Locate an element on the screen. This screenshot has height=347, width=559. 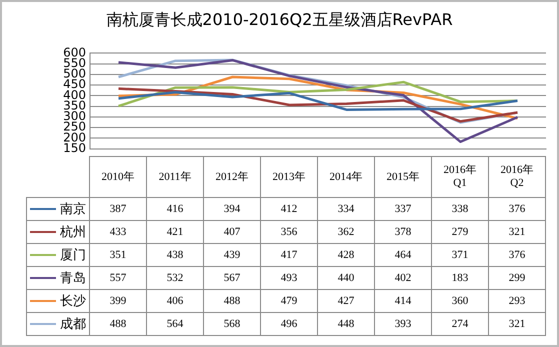
legend-label: 长沙 is located at coordinates (58, 301).